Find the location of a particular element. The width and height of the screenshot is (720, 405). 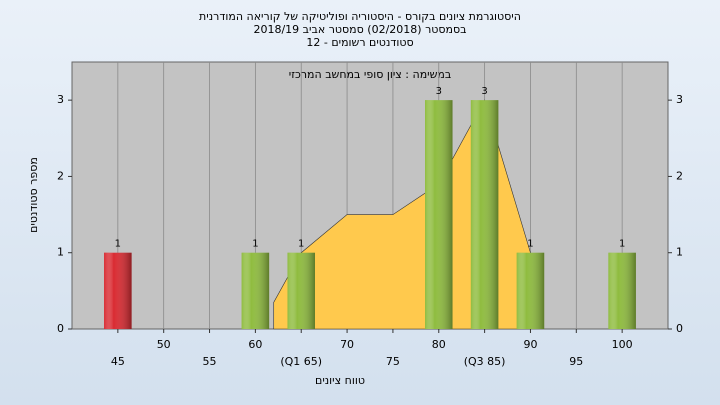

x-tick-label: (Q3 85) is located at coordinates (485, 361).